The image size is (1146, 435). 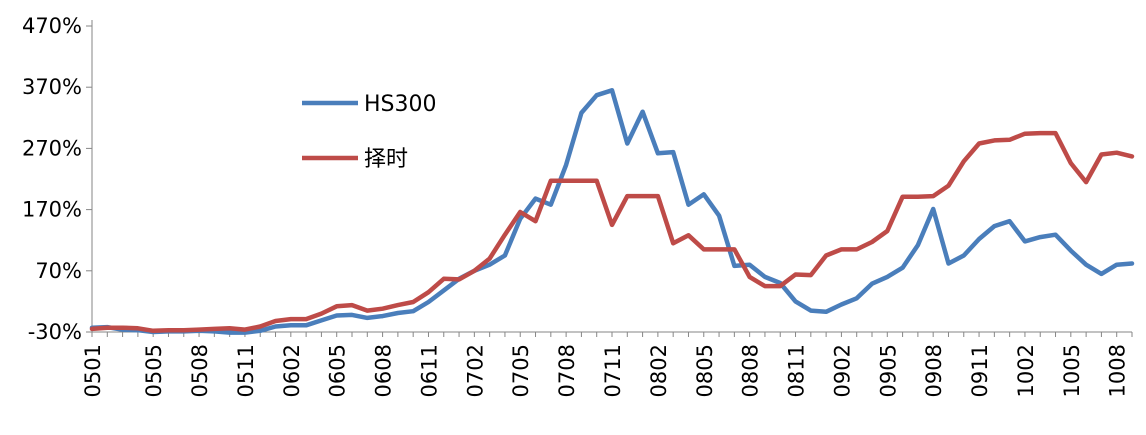 I want to click on x-tick-label: 0602, so click(x=292, y=370).